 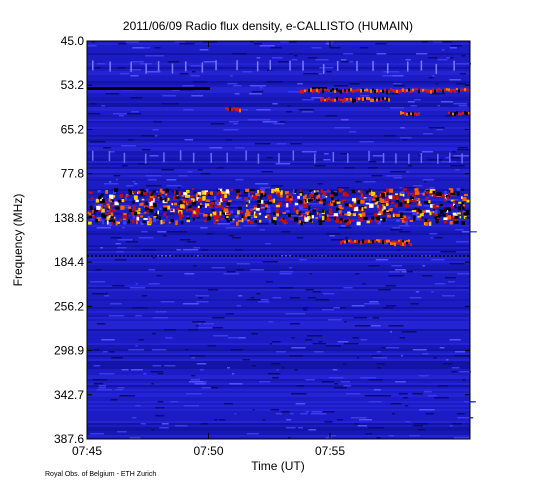 I want to click on spectrogram-row, so click(x=278, y=308).